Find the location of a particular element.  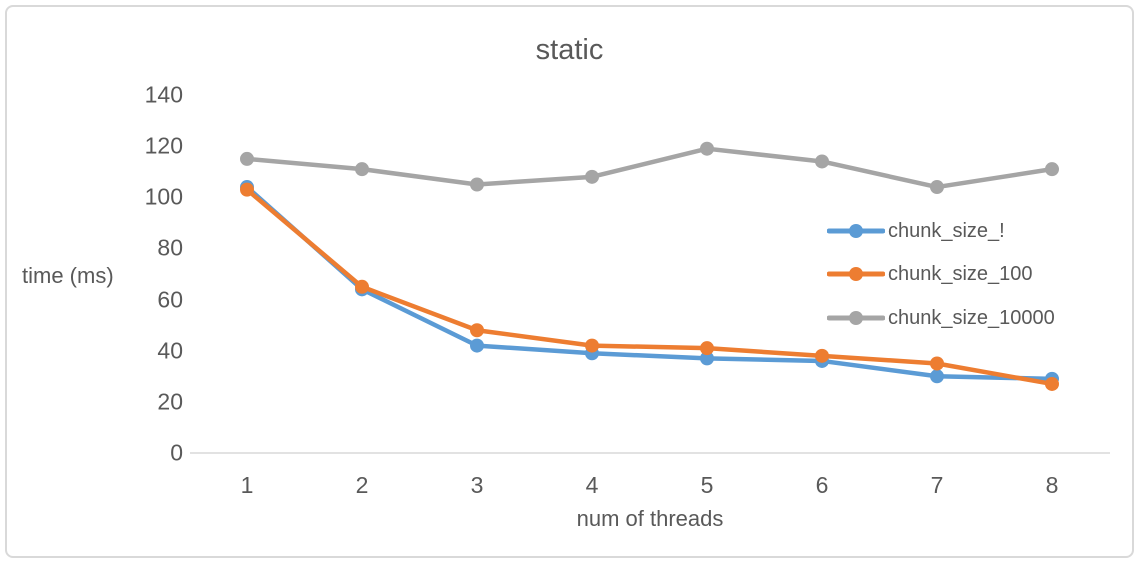

x-tick-label-3: 3 is located at coordinates (477, 485).